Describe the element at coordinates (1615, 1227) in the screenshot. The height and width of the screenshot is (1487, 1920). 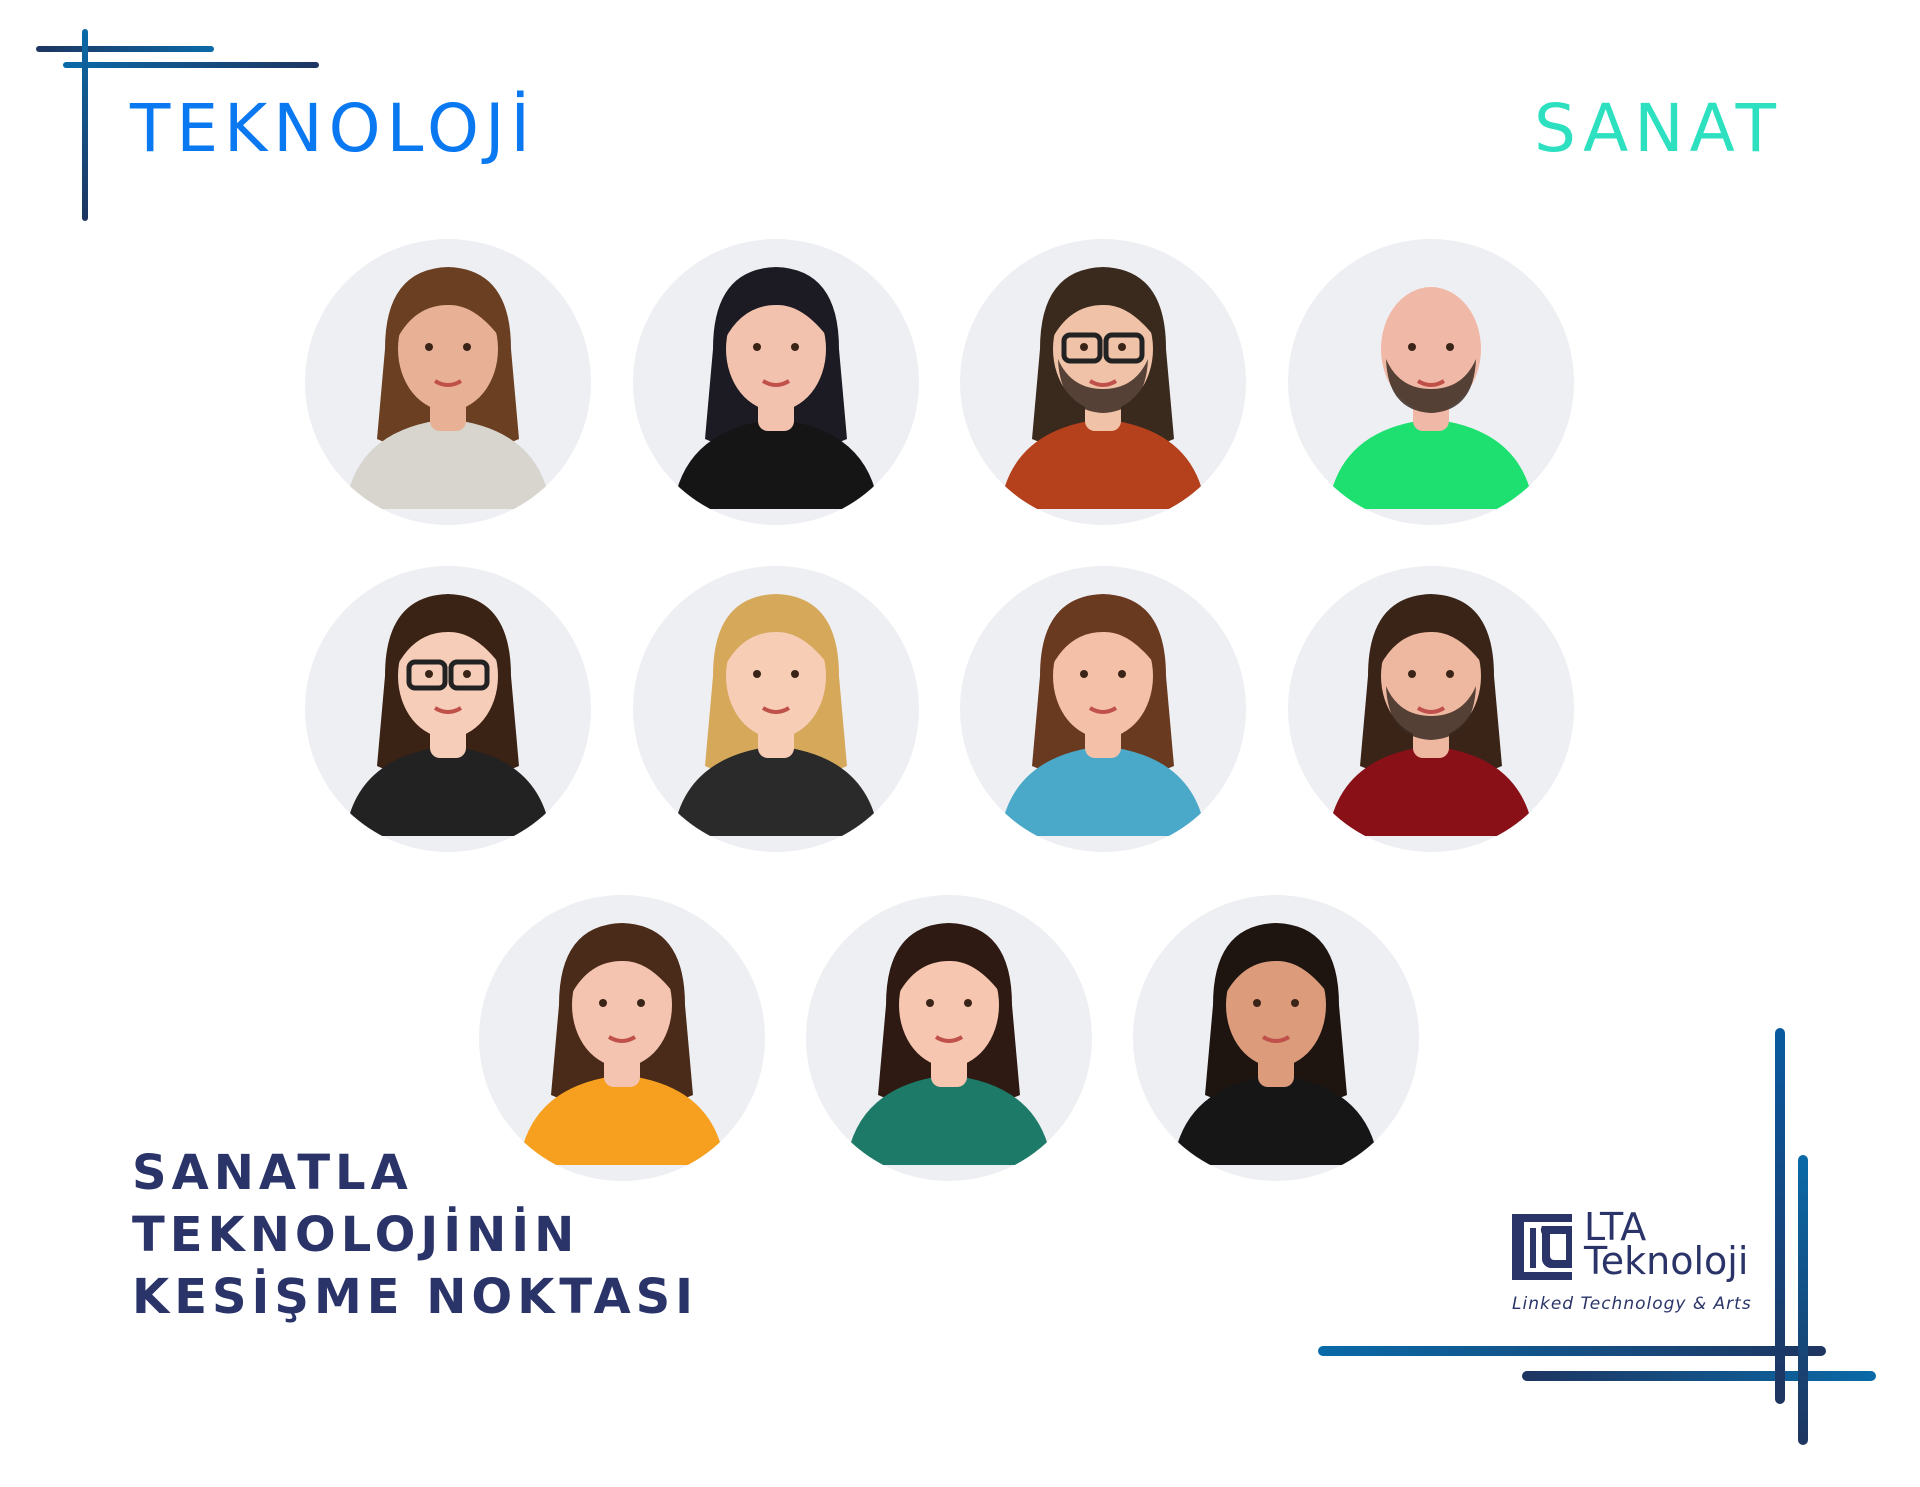
I see `logo-name-line1: LTA` at that location.